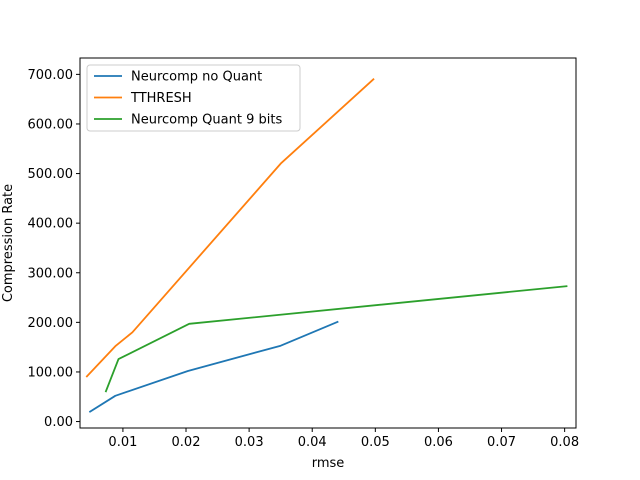 Image resolution: width=640 pixels, height=480 pixels. Describe the element at coordinates (51, 224) in the screenshot. I see `y-tick-label: 400.00` at that location.